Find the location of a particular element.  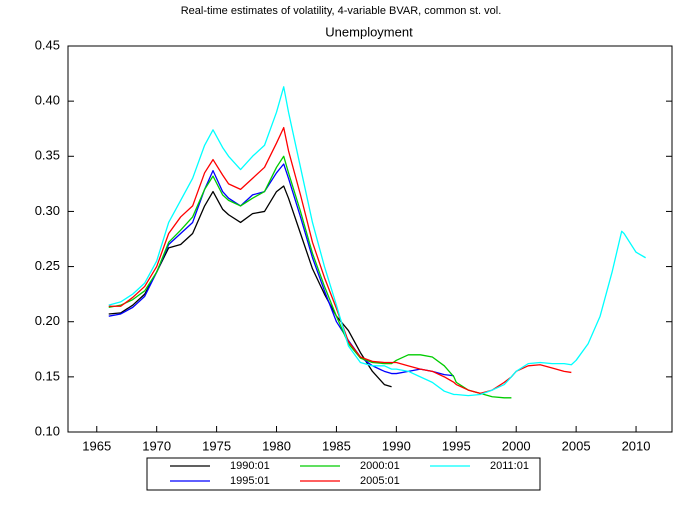

y-tick-label: 0.20 is located at coordinates (47, 320).